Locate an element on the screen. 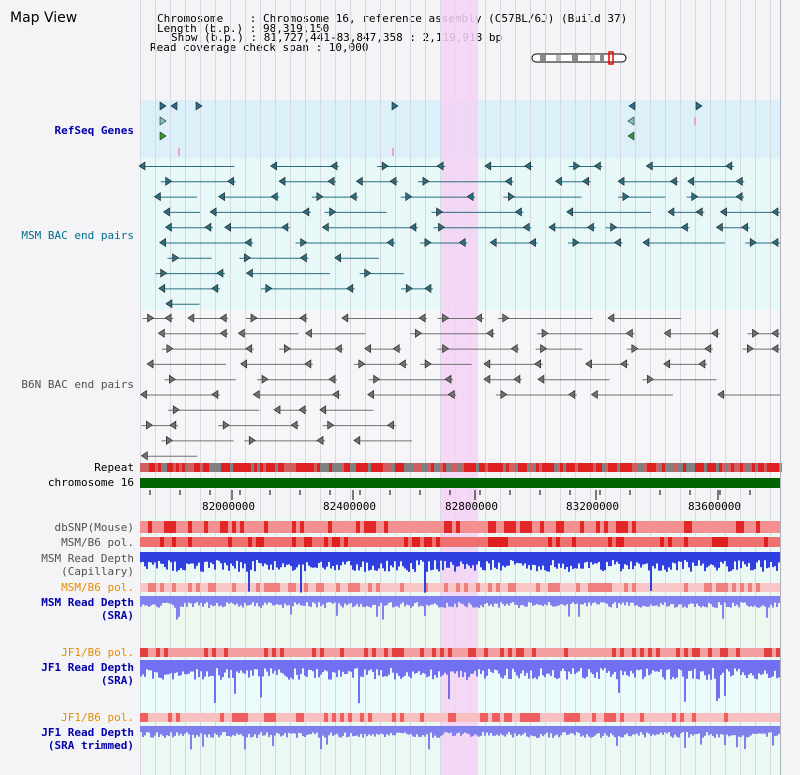 This screenshot has height=775, width=800. refseq-gene is located at coordinates (174, 106).